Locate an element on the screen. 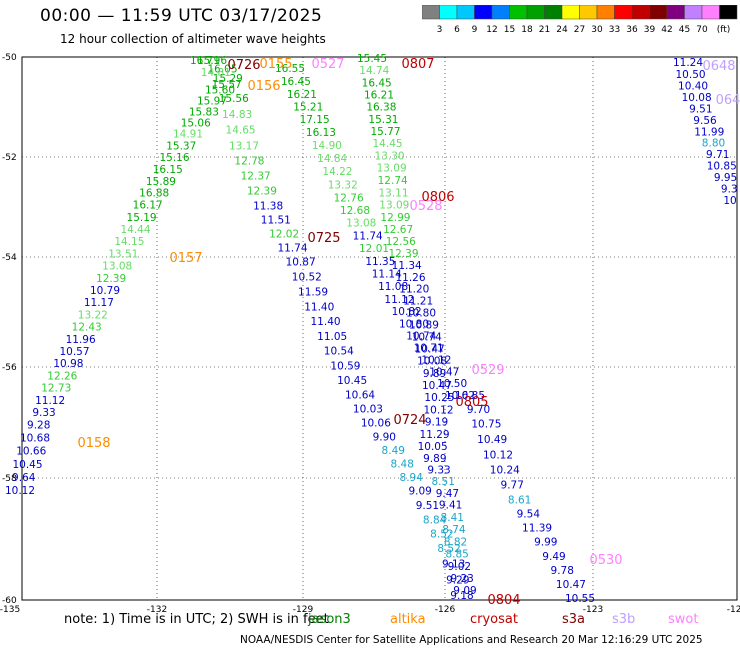  wave-height-value: 12.73 is located at coordinates (56, 389).